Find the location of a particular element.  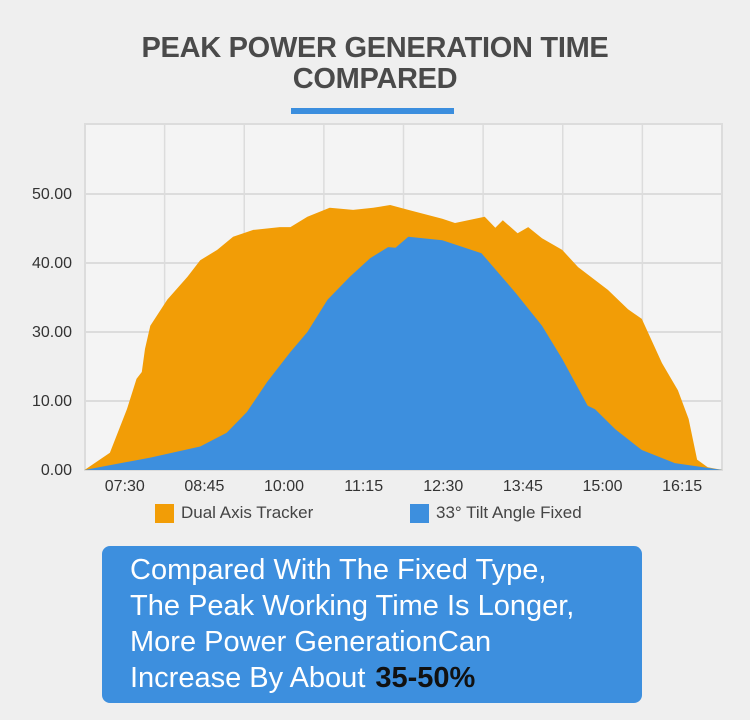

legend-label: 33° Tilt Angle Fixed is located at coordinates (509, 512).